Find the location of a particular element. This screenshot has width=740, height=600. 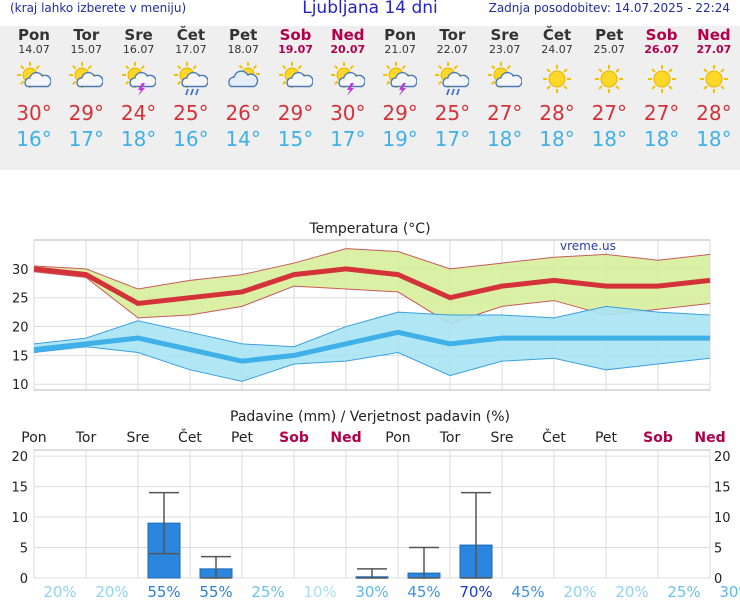

day-date: 23.07 is located at coordinates (504, 49).